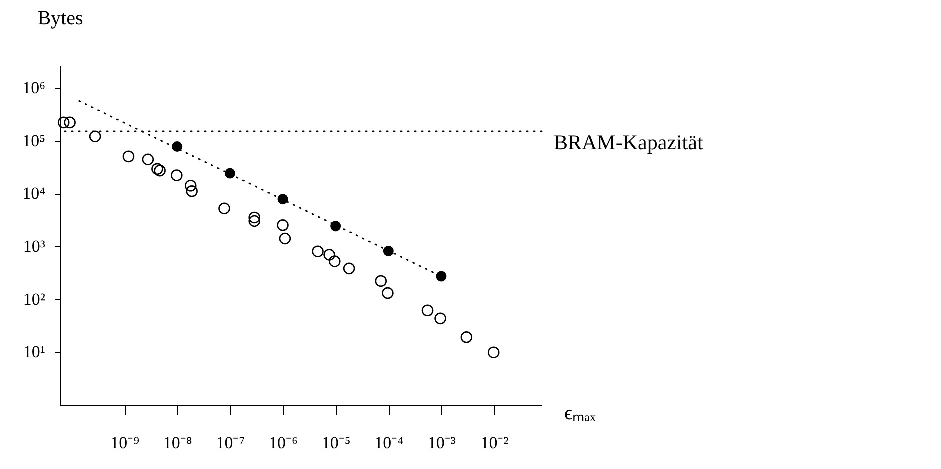 This screenshot has width=941, height=469. Describe the element at coordinates (336, 443) in the screenshot. I see `x-tick-label: 10⁻⁵` at that location.